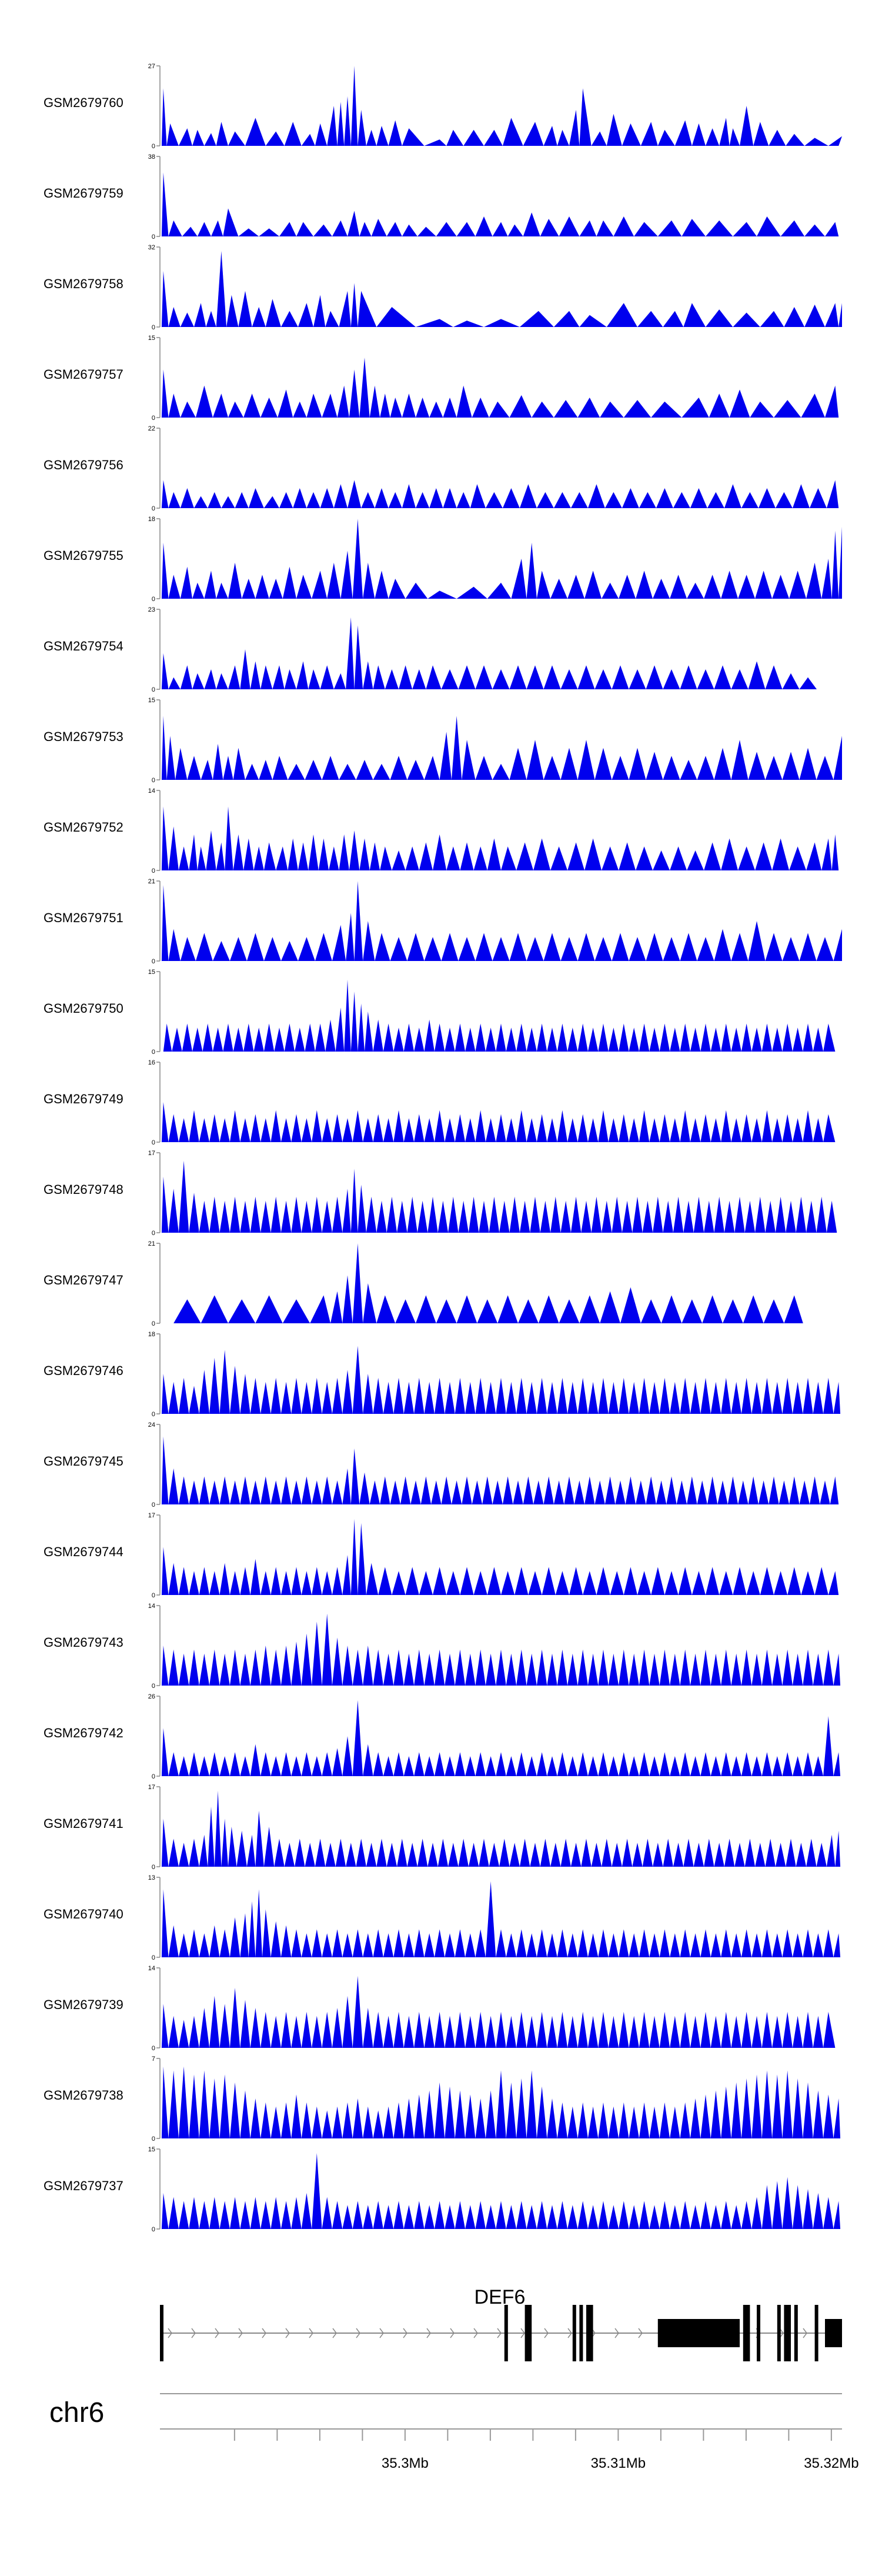  What do you see at coordinates (442, 1374) in the screenshot?
I see `track-GSM2679746: GSM2679746 18 0` at bounding box center [442, 1374].